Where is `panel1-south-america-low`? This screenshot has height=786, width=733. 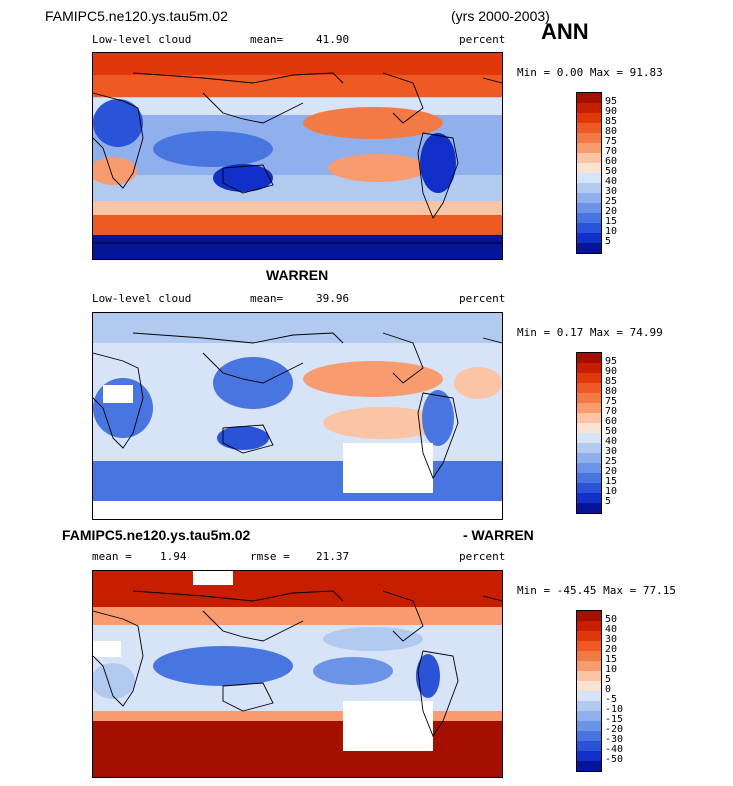
panel1-south-america-low is located at coordinates (438, 163).